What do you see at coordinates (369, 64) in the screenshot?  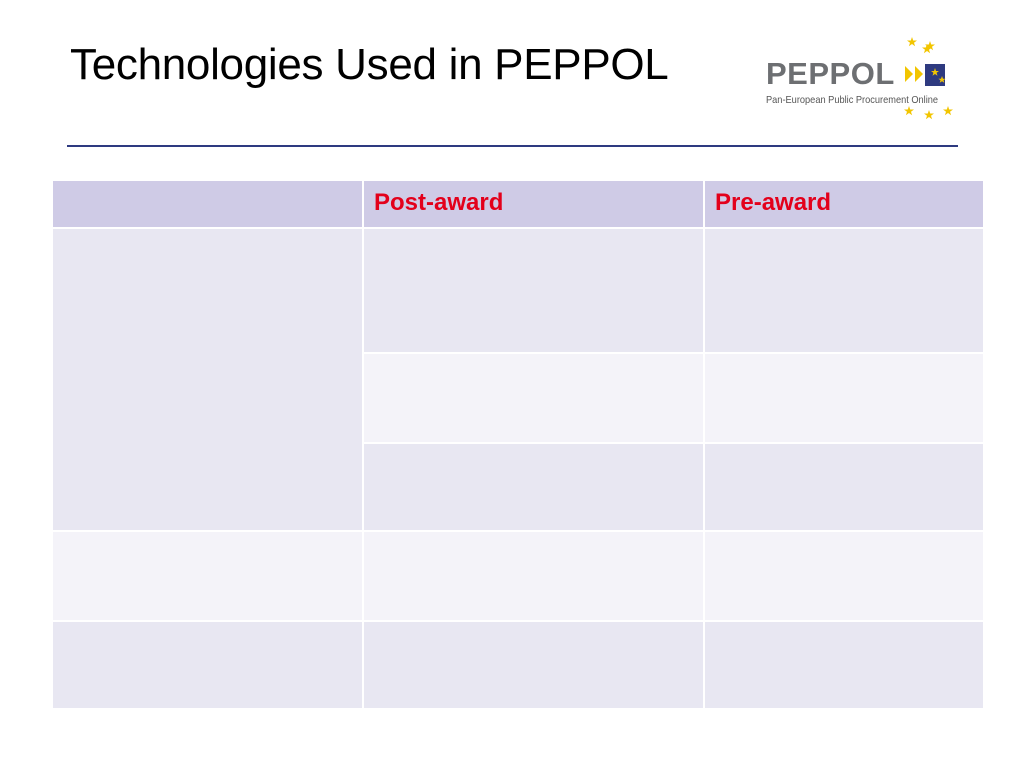 I see `slide-title: Technologies Used in PEPPOL` at bounding box center [369, 64].